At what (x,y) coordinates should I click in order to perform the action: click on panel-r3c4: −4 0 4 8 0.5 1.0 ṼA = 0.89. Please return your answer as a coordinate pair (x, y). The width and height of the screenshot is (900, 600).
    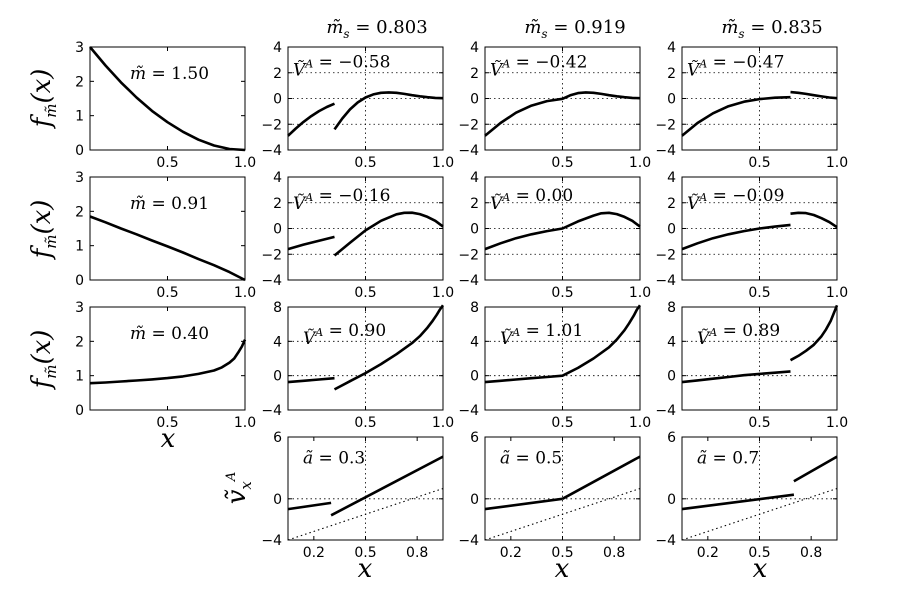
    Looking at the image, I should click on (751, 365).